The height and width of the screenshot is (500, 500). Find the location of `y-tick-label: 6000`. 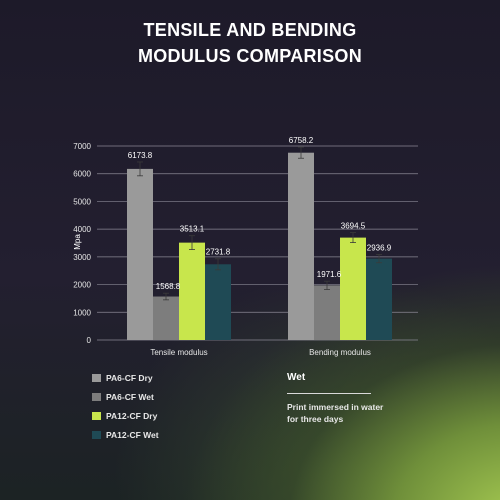

y-tick-label: 6000 is located at coordinates (82, 174).